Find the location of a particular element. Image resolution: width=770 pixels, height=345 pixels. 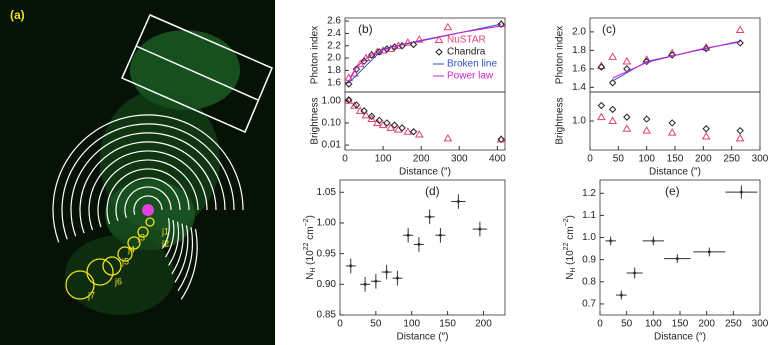

panel-label: (a) is located at coordinates (17, 15).